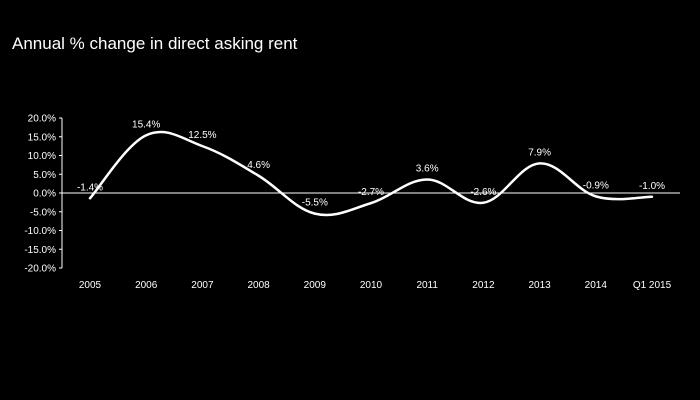 Image resolution: width=700 pixels, height=400 pixels. Describe the element at coordinates (42, 156) in the screenshot. I see `y-tick-label: 10.0%` at that location.